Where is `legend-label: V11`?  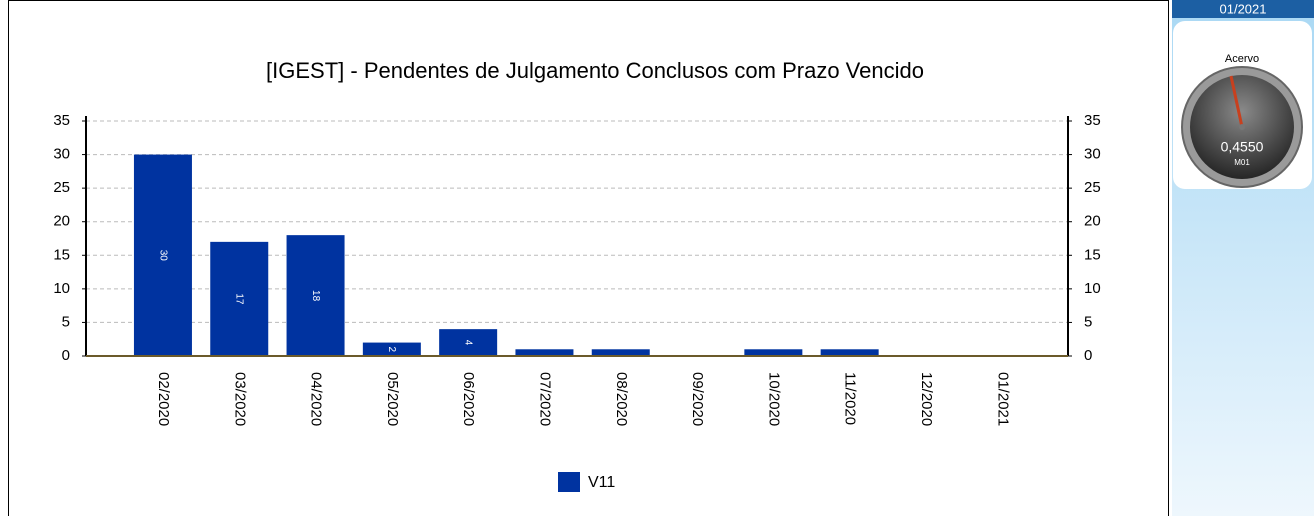
legend-label: V11 is located at coordinates (601, 482).